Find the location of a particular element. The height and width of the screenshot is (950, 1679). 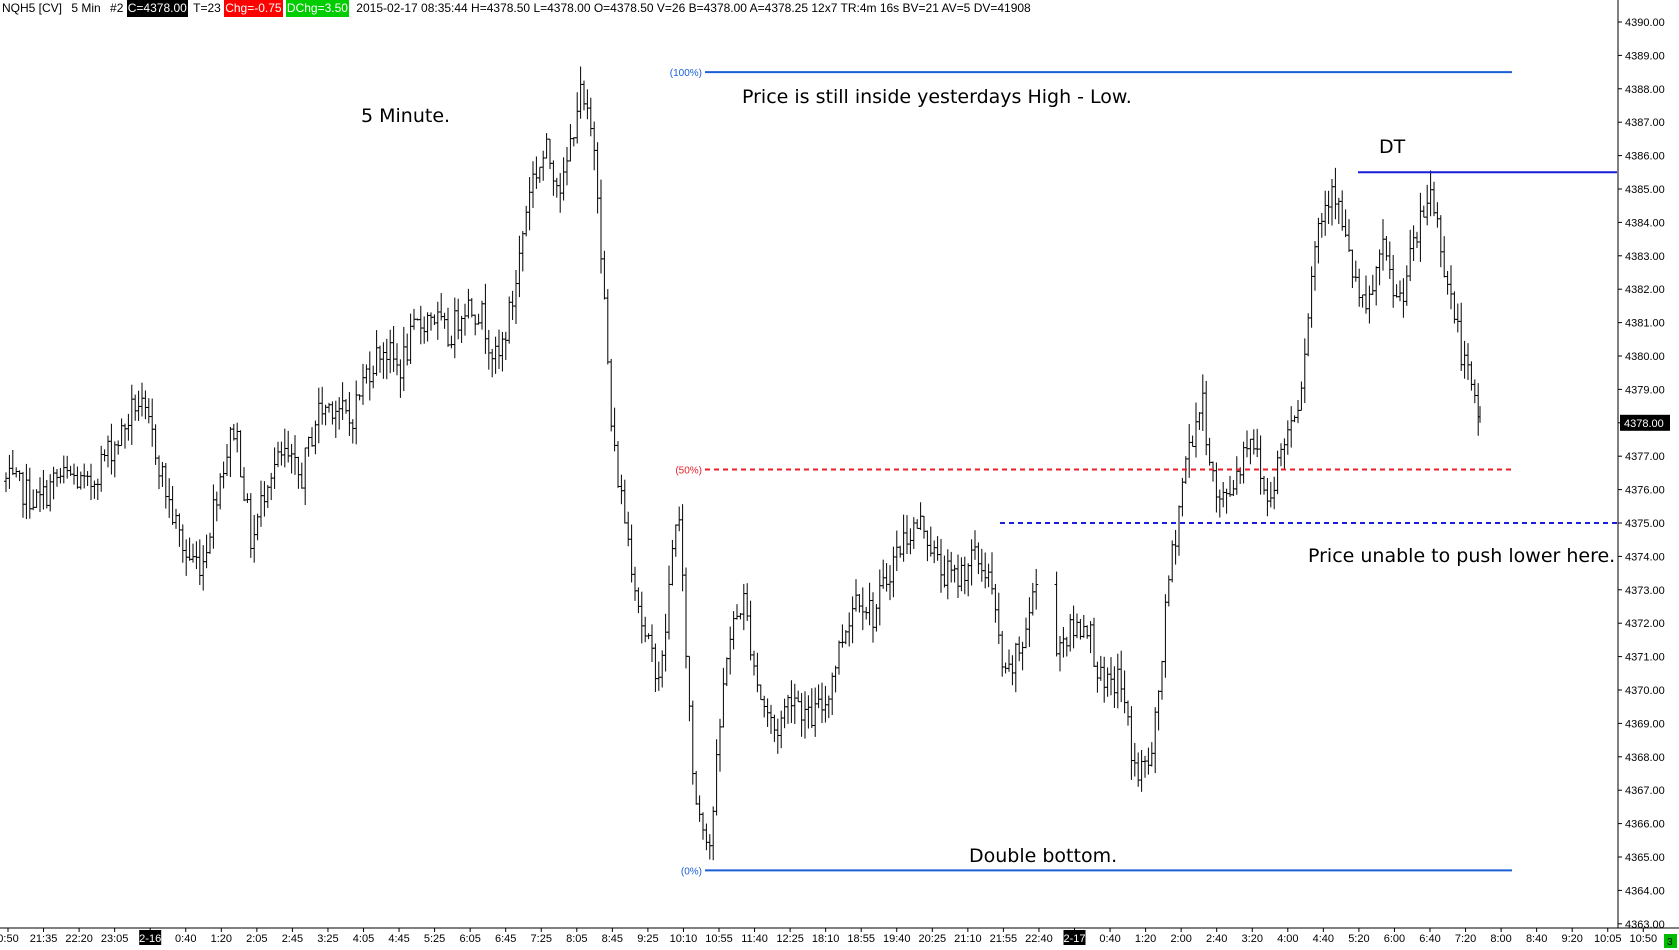

date-marker-label: 2-17 is located at coordinates (1074, 939).